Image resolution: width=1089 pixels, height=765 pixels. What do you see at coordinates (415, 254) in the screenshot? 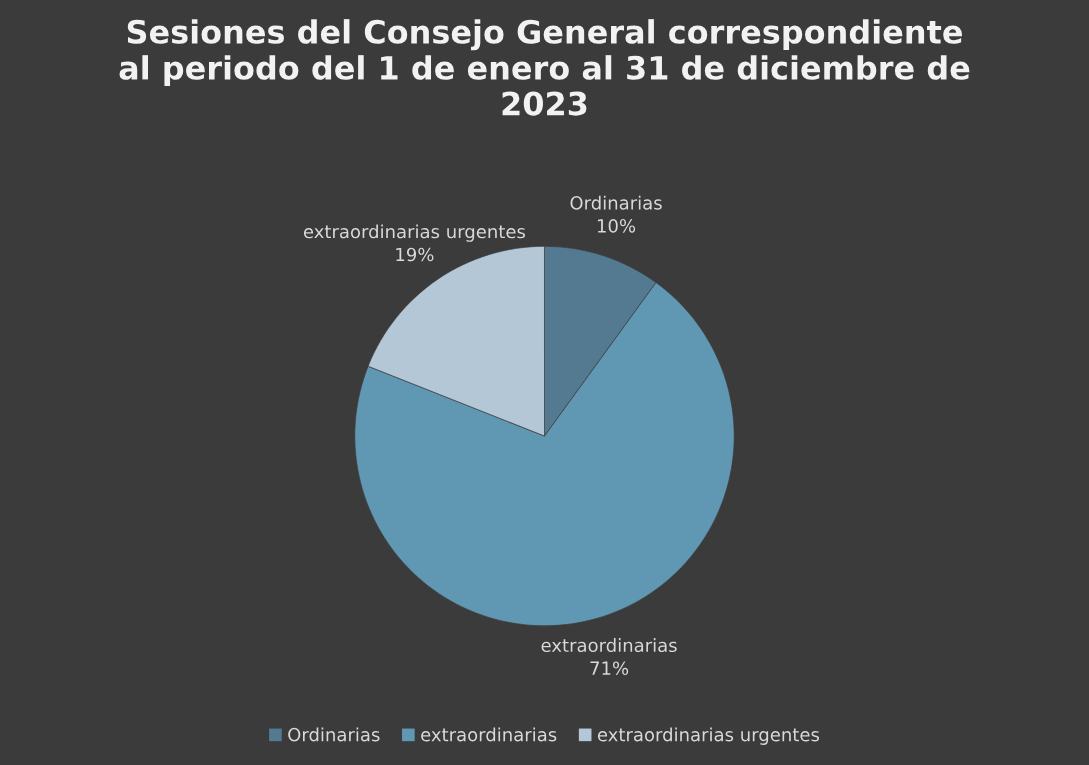
I see `data-label: 19%` at bounding box center [415, 254].